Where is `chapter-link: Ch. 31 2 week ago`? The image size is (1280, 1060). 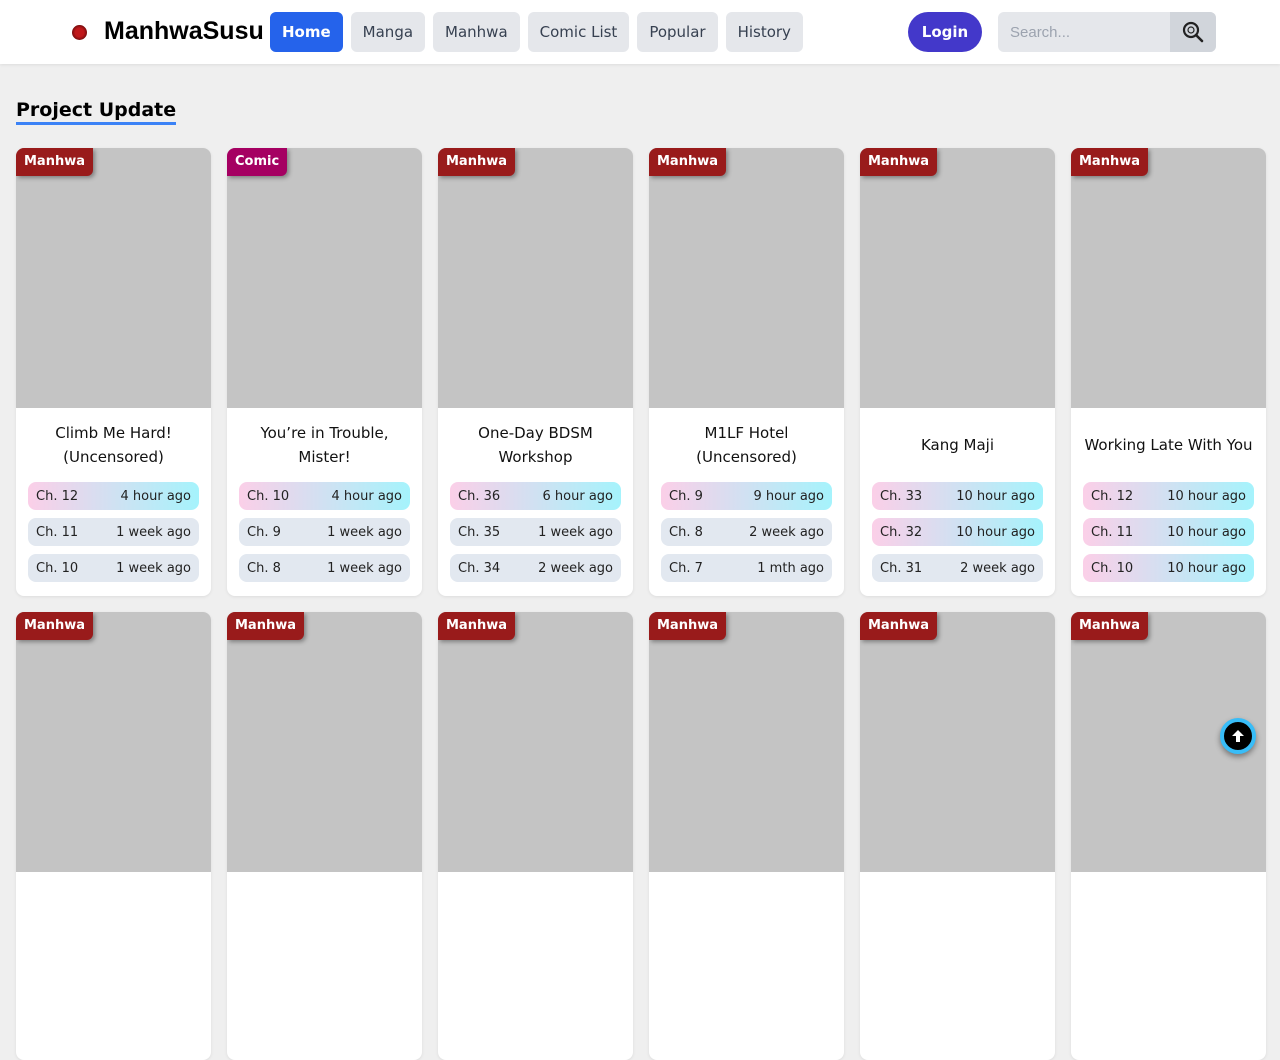
chapter-link: Ch. 31 2 week ago is located at coordinates (957, 568).